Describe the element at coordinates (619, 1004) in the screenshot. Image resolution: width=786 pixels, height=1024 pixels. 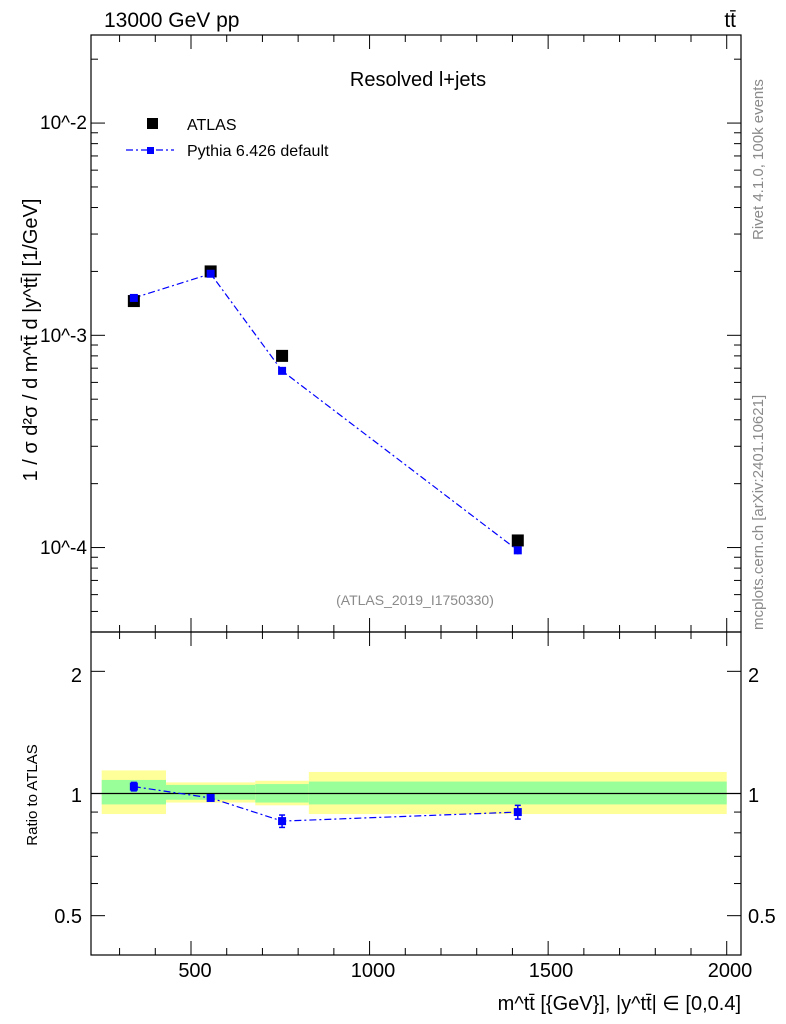
I see `x-axis-label: m^tt̄ [{GeV}], |y^tt̄| ∈ [0,0.4]` at that location.